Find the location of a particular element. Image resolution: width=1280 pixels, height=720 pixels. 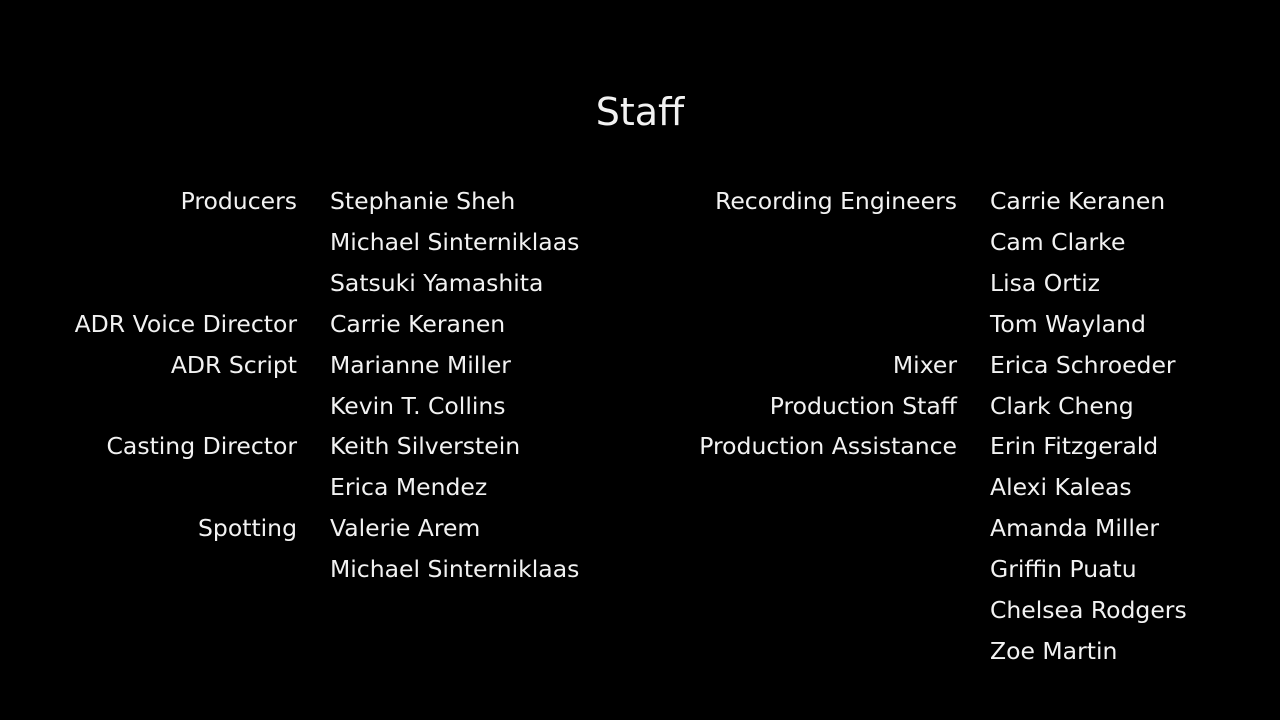

credit-name: Griffin Puatu is located at coordinates (1063, 569).